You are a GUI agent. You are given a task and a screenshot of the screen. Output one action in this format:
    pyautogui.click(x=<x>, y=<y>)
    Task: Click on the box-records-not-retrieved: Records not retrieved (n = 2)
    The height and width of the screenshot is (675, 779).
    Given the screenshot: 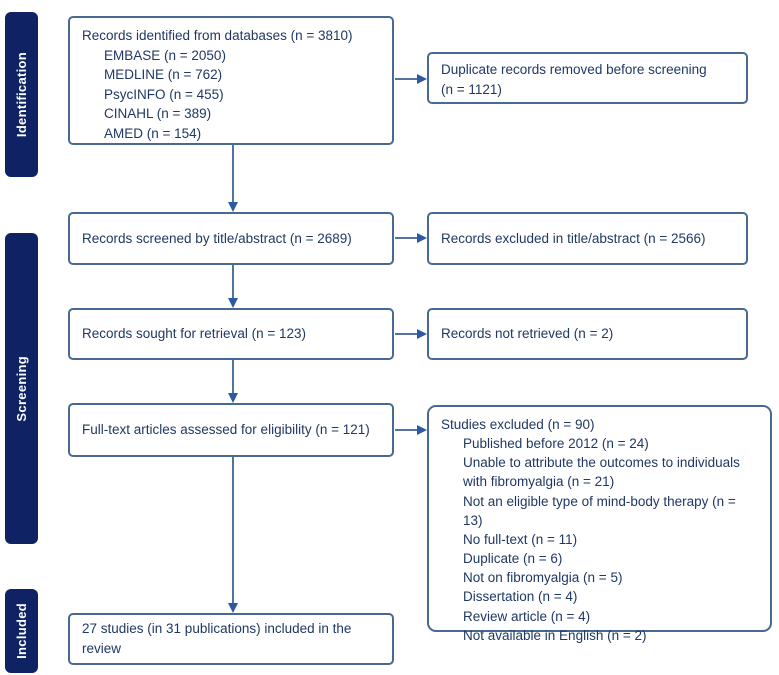 What is the action you would take?
    pyautogui.click(x=587, y=334)
    